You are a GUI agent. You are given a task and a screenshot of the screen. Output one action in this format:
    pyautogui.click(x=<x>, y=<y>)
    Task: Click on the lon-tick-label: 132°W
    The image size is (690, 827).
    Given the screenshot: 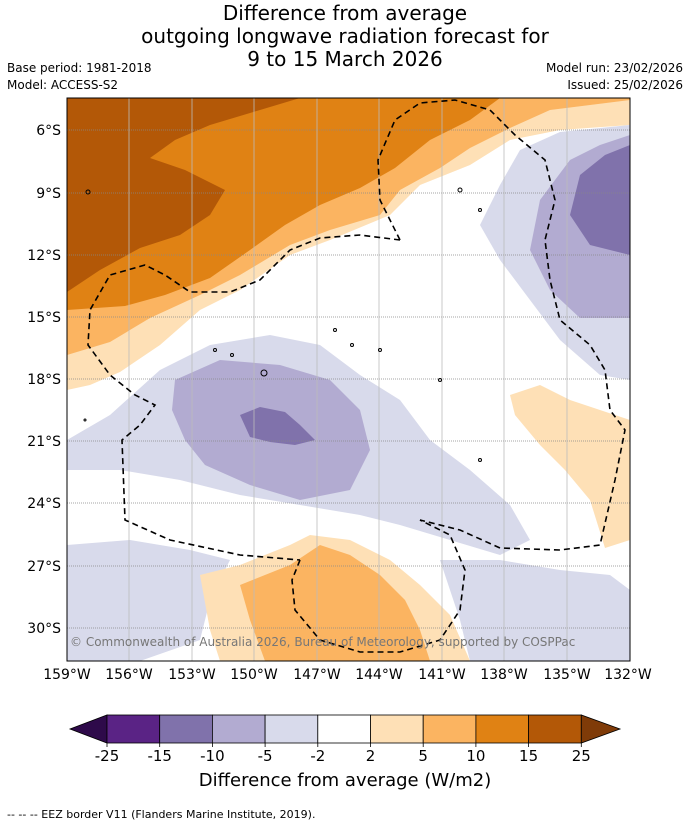 What is the action you would take?
    pyautogui.click(x=628, y=675)
    